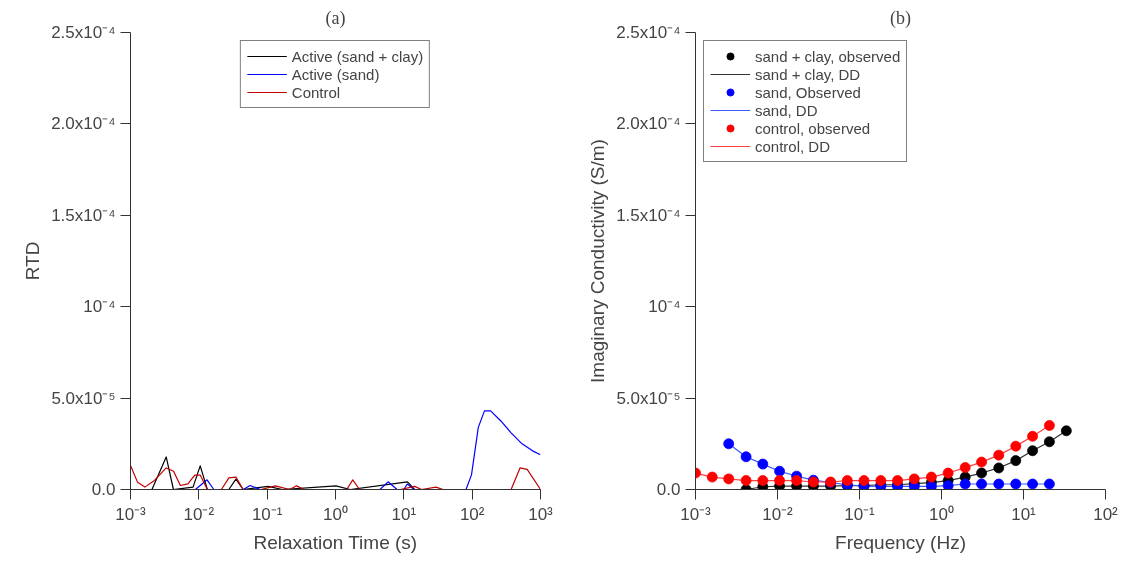  What do you see at coordinates (33, 261) in the screenshot?
I see `y-axis-title: RTD` at bounding box center [33, 261].